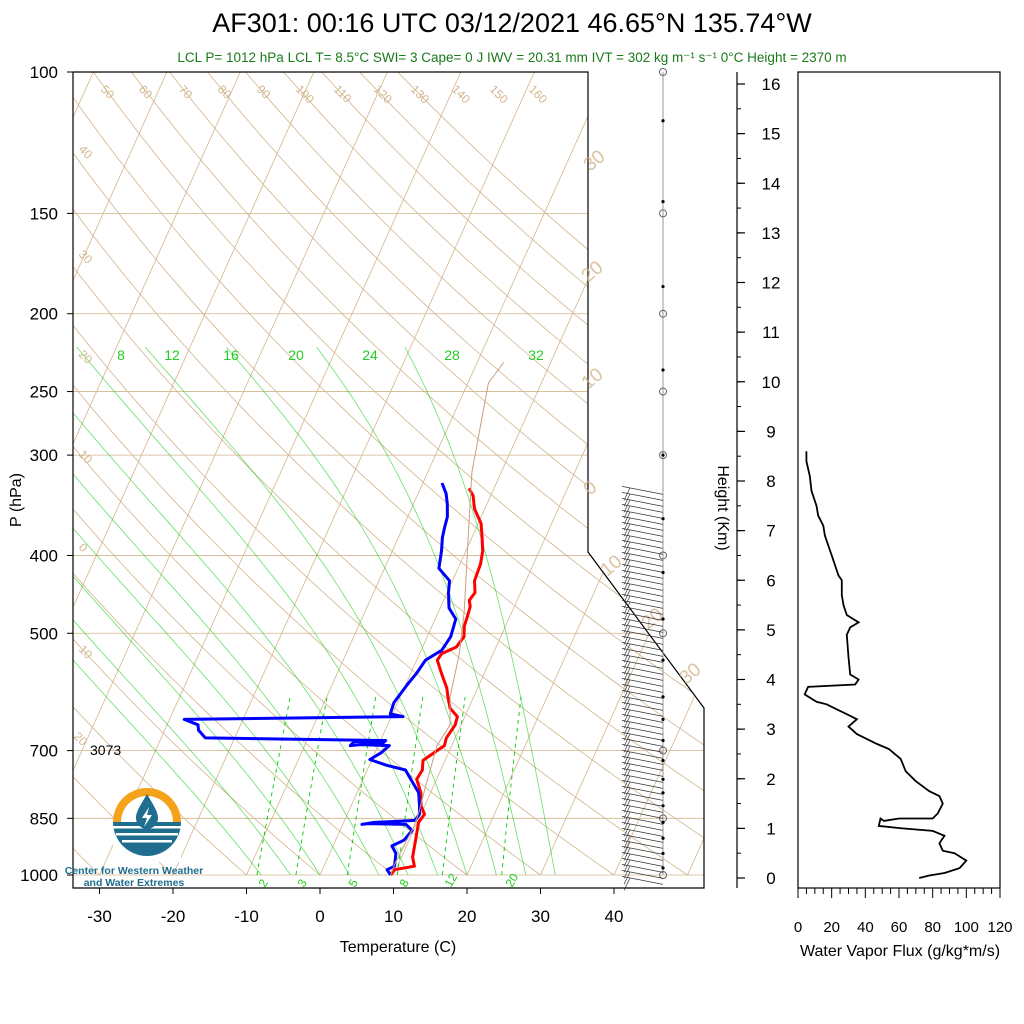 This screenshot has height=1024, width=1024. What do you see at coordinates (467, 916) in the screenshot?
I see `x-tick-label: 20` at bounding box center [467, 916].